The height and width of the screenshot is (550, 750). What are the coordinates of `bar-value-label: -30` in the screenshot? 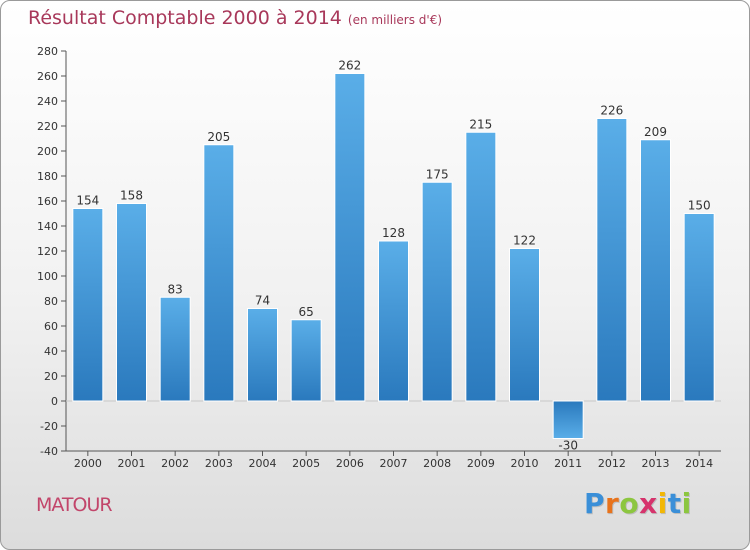 It's located at (568, 446).